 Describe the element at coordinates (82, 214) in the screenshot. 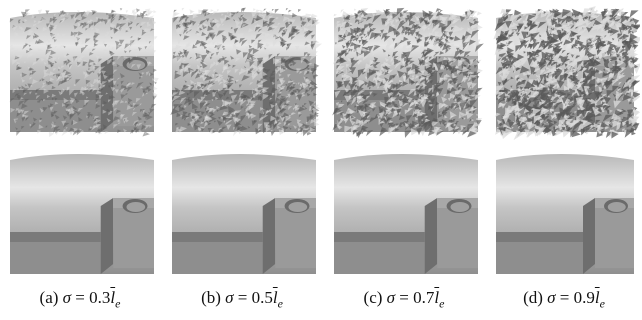

I see `denoised-mesh-a` at that location.